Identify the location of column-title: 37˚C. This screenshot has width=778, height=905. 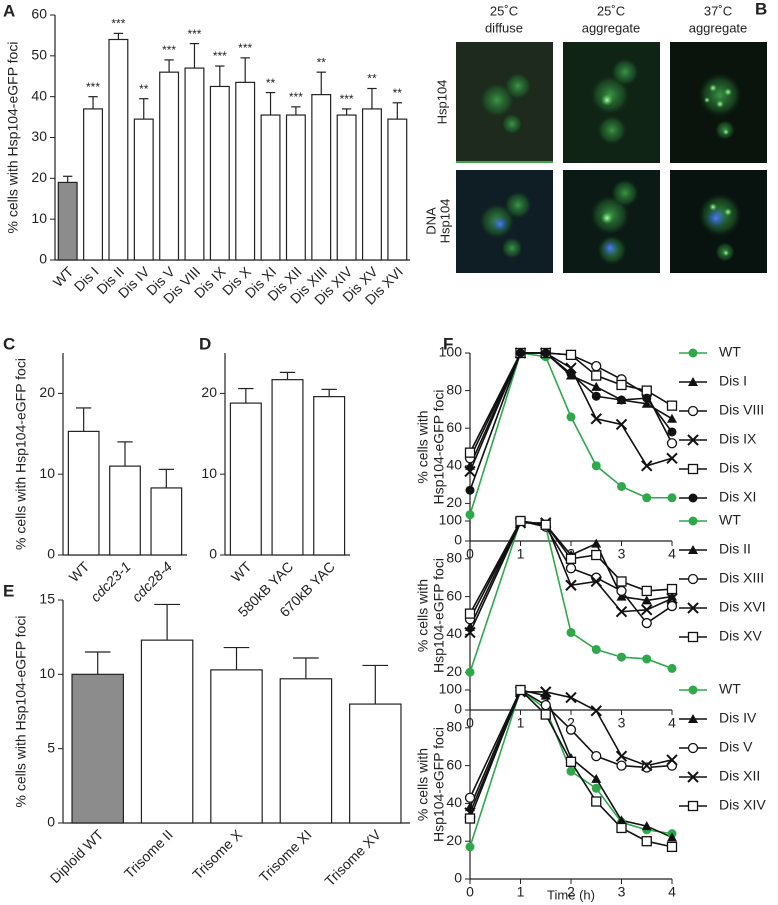
(718, 10).